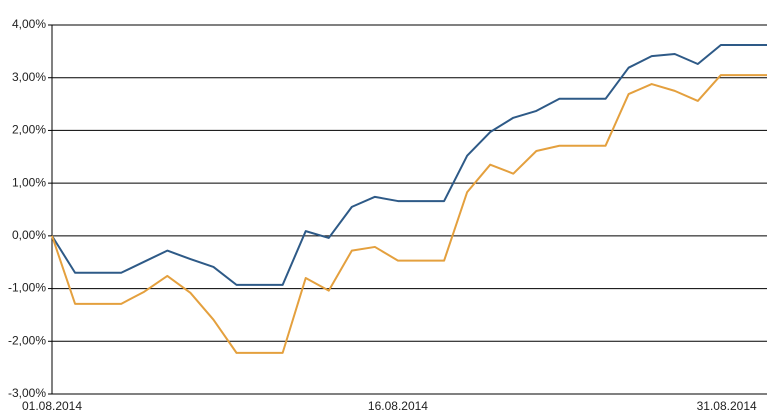 The width and height of the screenshot is (774, 420). Describe the element at coordinates (29, 24) in the screenshot. I see `y-tick-label: 4,00%` at that location.